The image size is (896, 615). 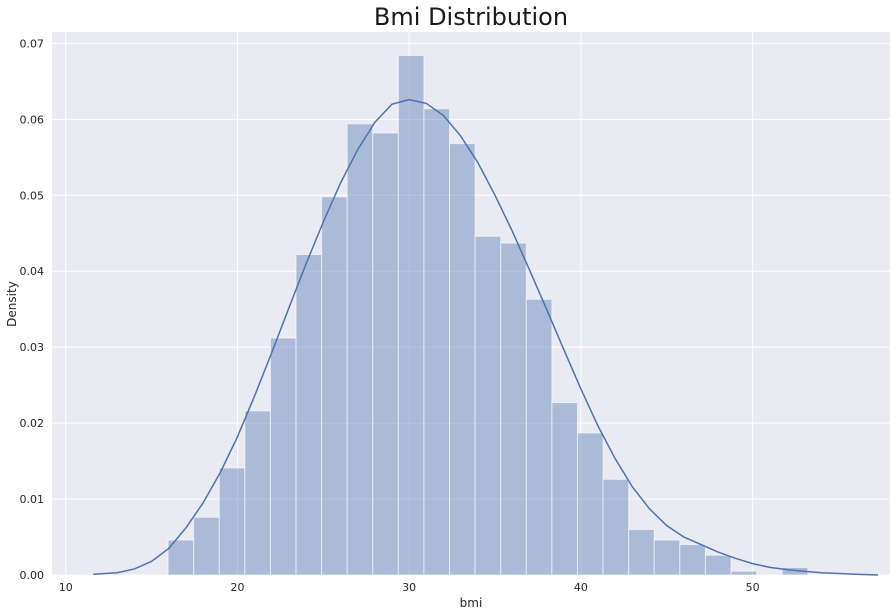 What do you see at coordinates (32, 575) in the screenshot?
I see `y-tick-label-0: 0.00` at bounding box center [32, 575].